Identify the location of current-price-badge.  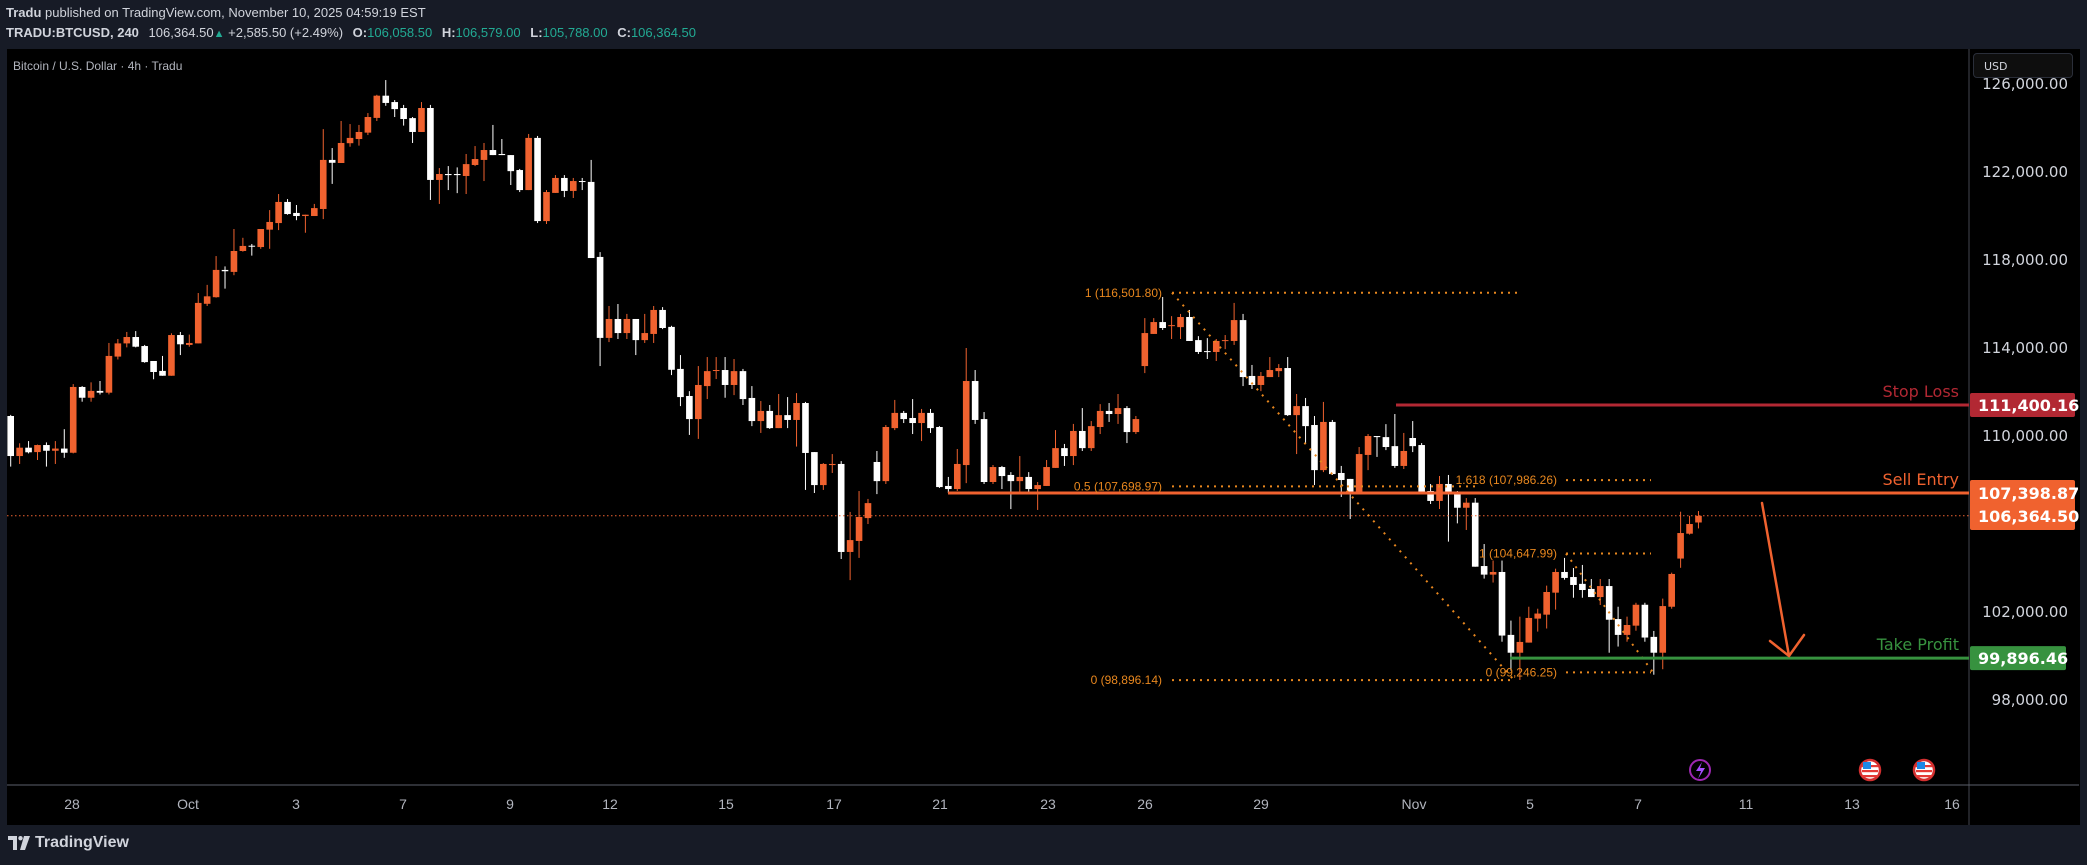
(2022, 515).